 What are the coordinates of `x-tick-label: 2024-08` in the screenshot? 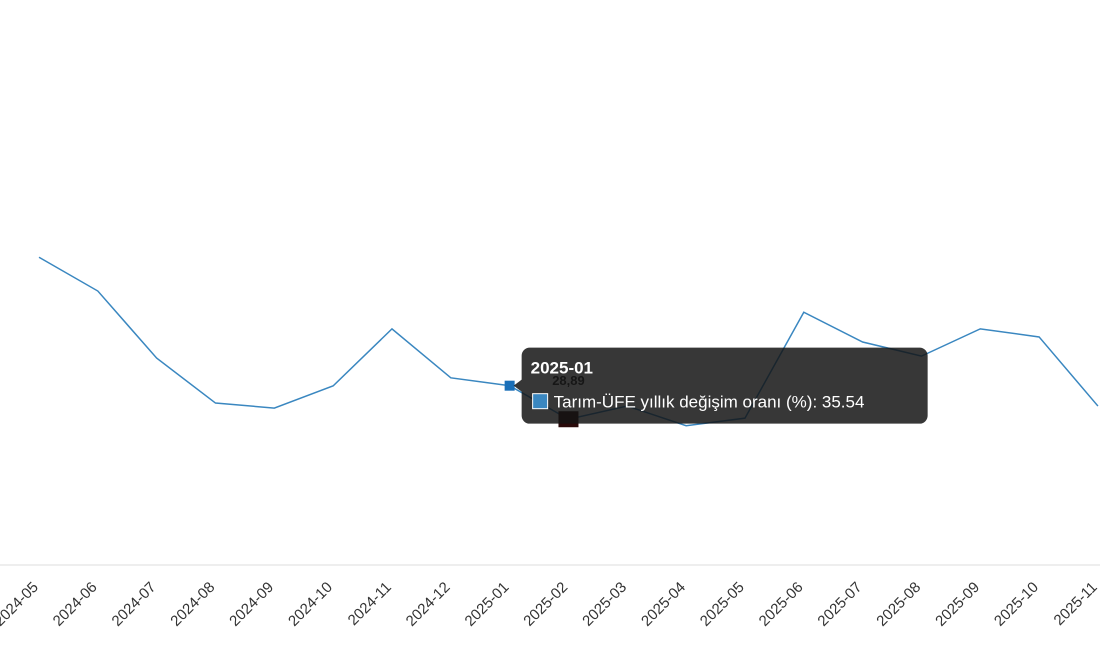 It's located at (192, 604).